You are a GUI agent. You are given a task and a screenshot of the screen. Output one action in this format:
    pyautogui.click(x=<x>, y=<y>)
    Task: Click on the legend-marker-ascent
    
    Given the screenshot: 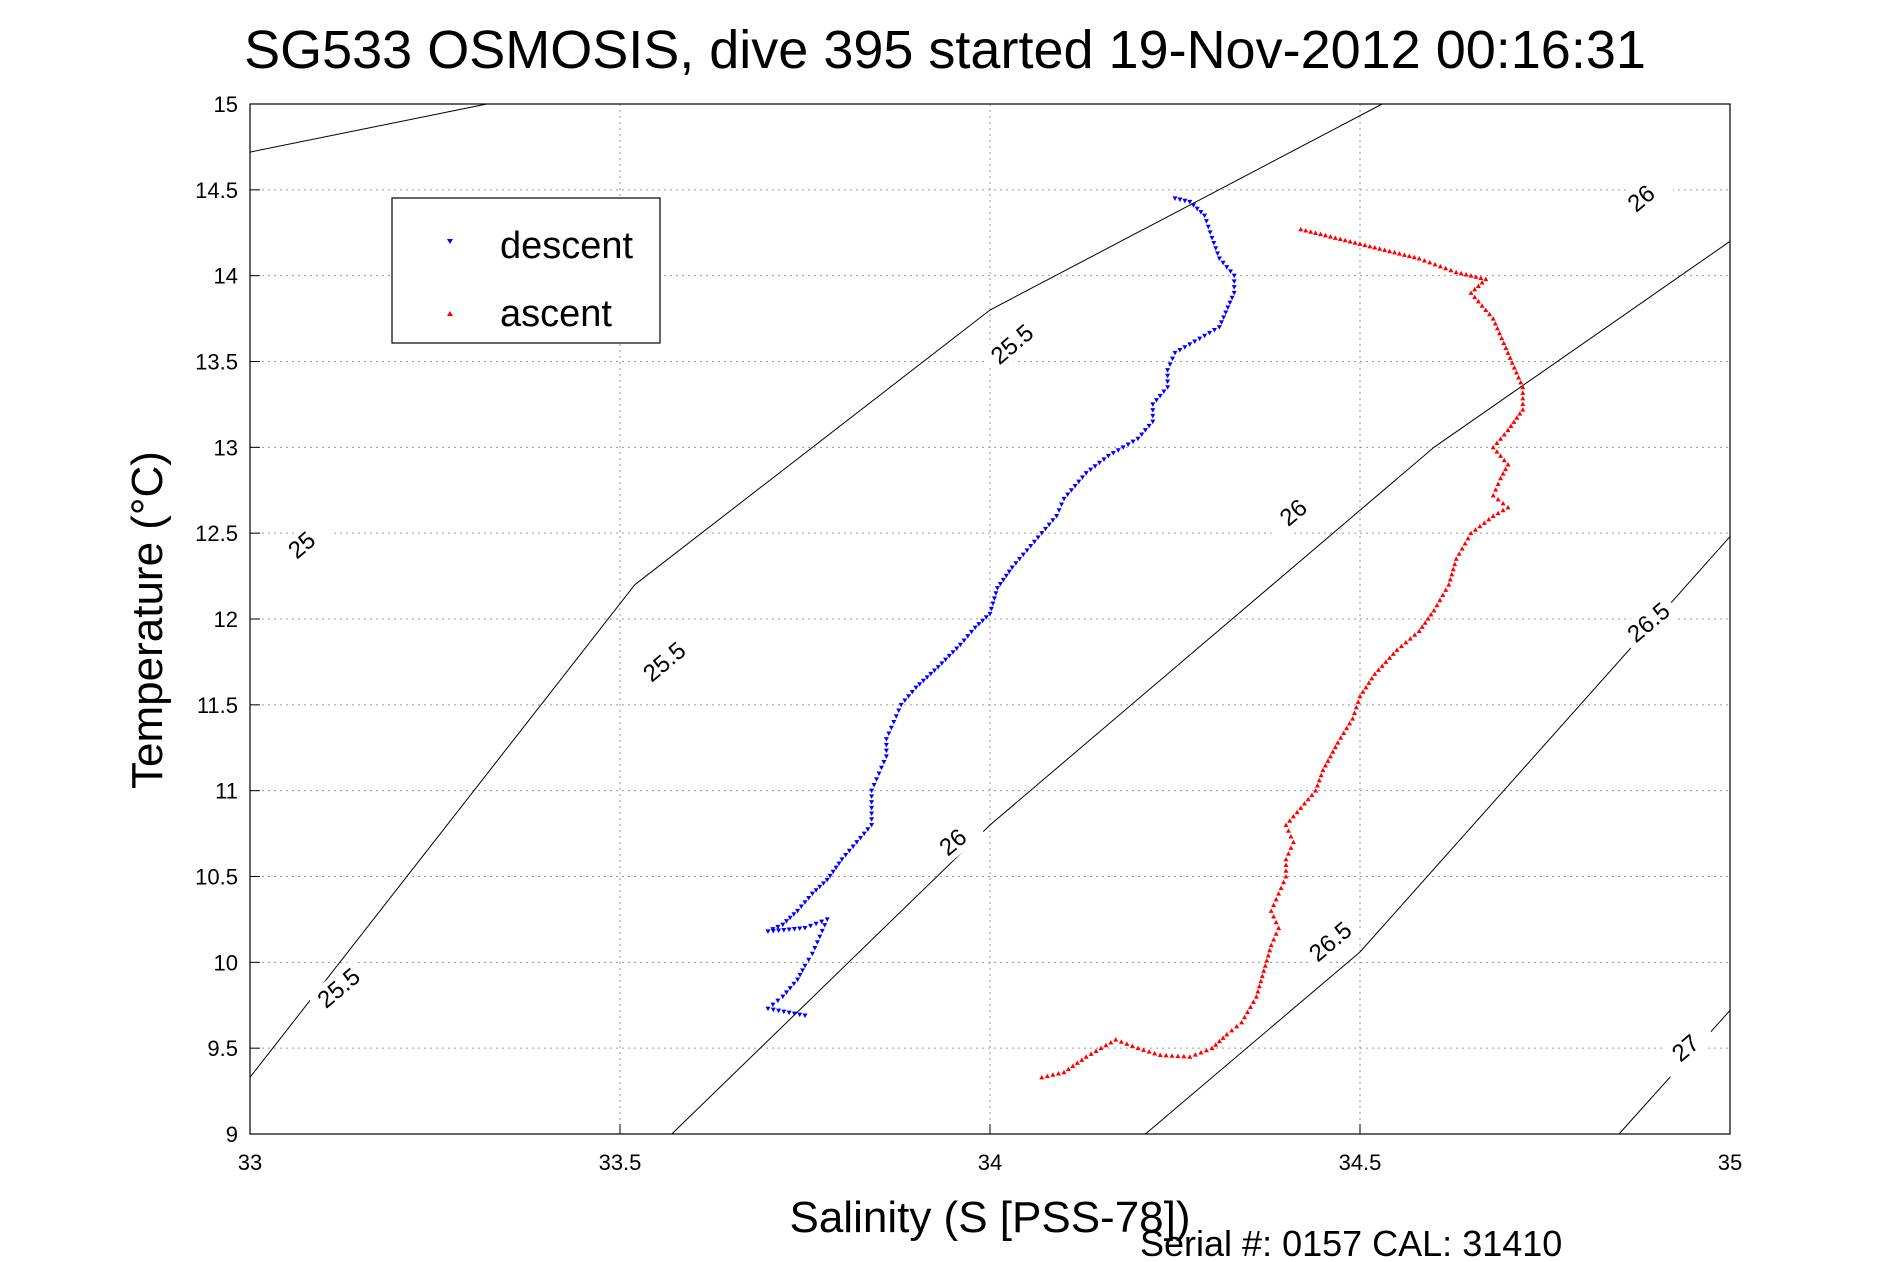 What is the action you would take?
    pyautogui.click(x=450, y=313)
    